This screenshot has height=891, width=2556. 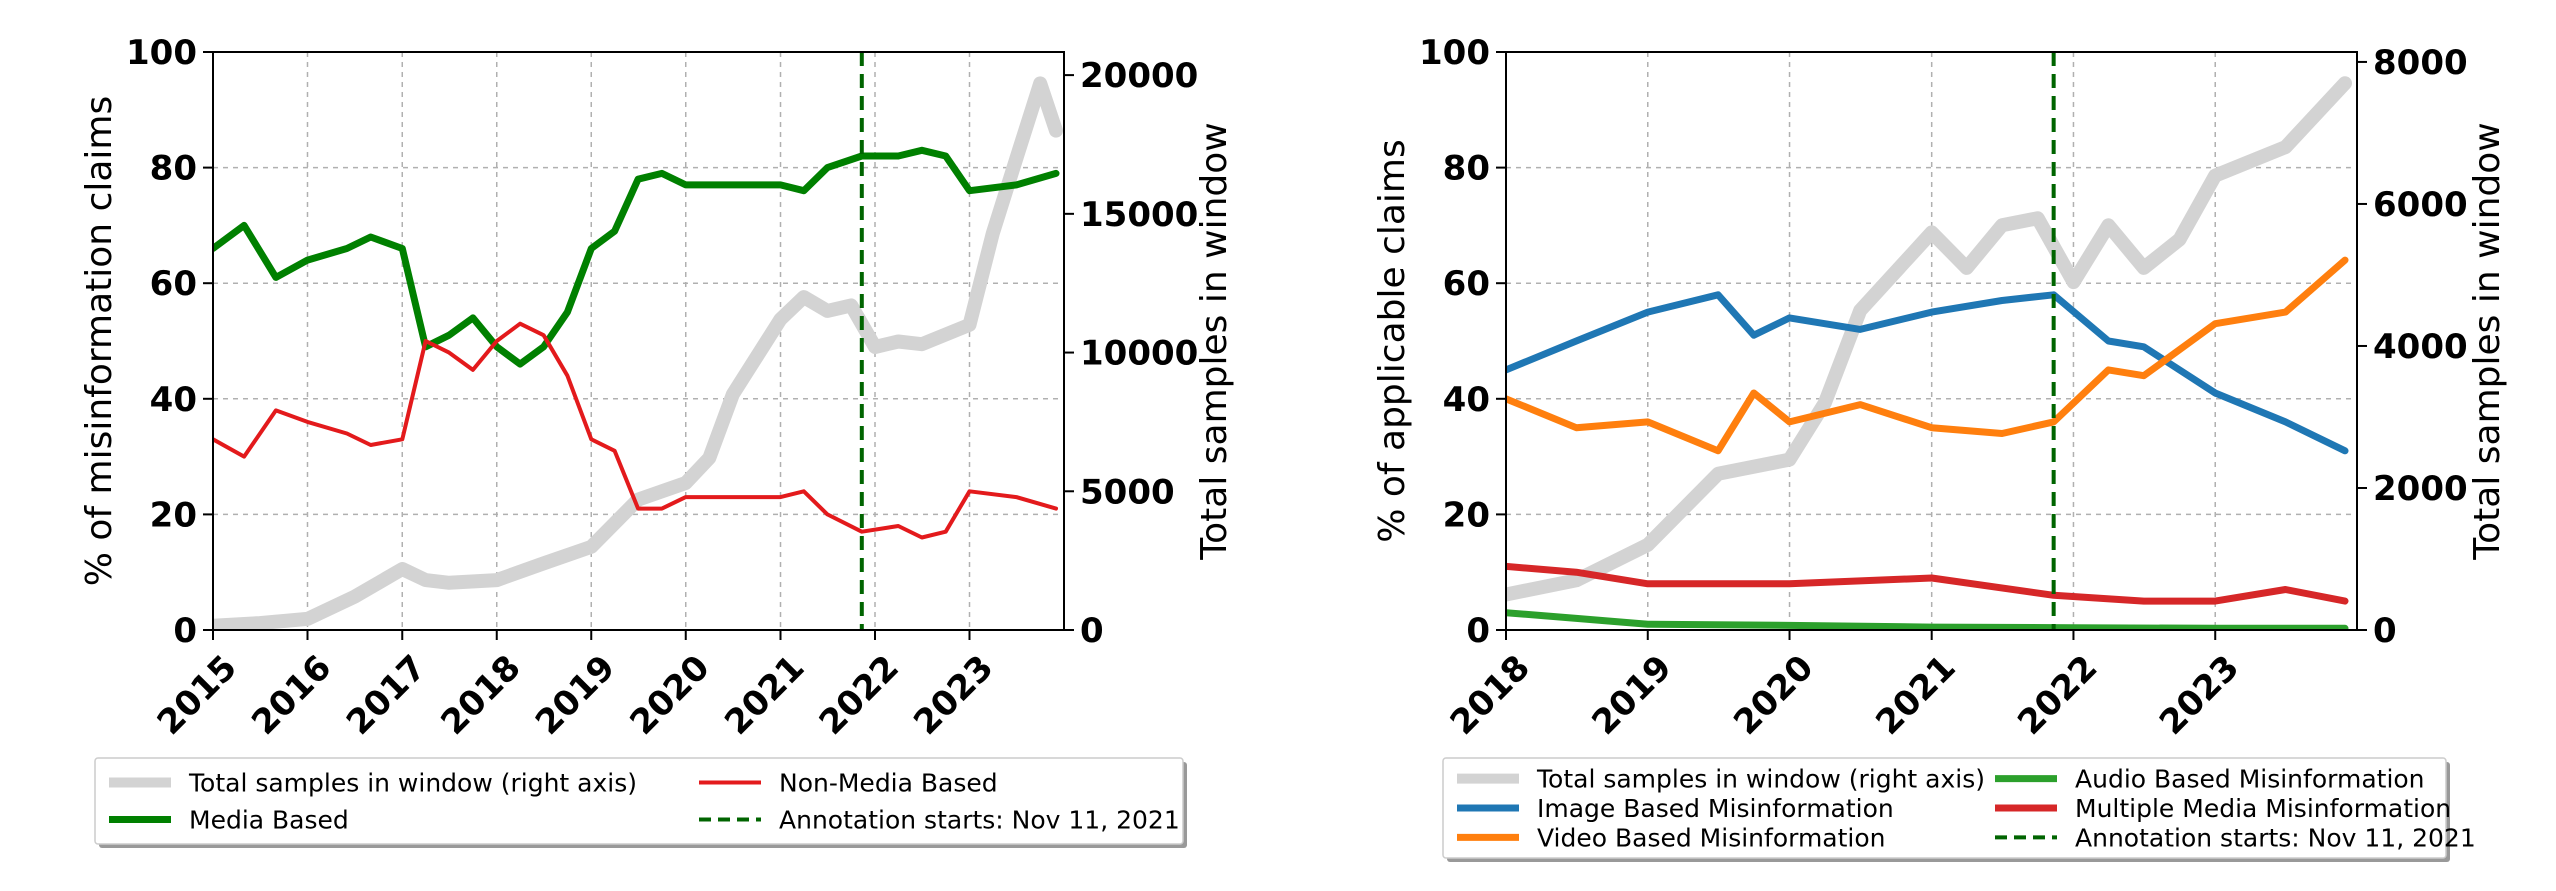 I want to click on x-tick-label: 2016, so click(x=291, y=695).